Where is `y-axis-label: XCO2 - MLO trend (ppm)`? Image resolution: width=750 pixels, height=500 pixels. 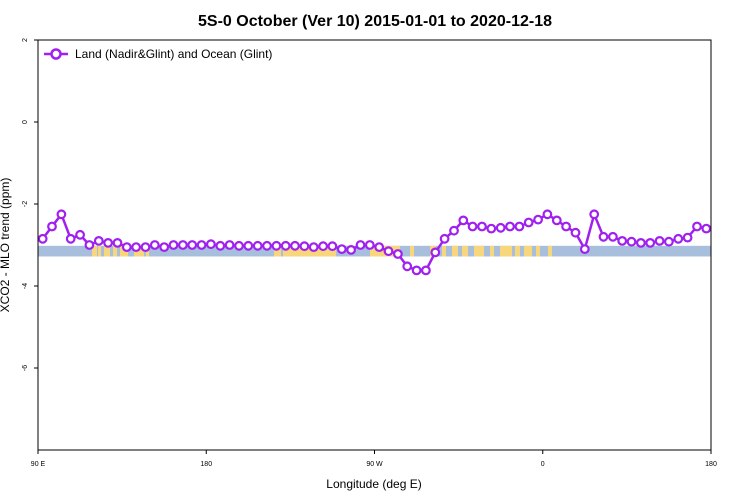
y-axis-label: XCO2 - MLO trend (ppm) is located at coordinates (6, 245).